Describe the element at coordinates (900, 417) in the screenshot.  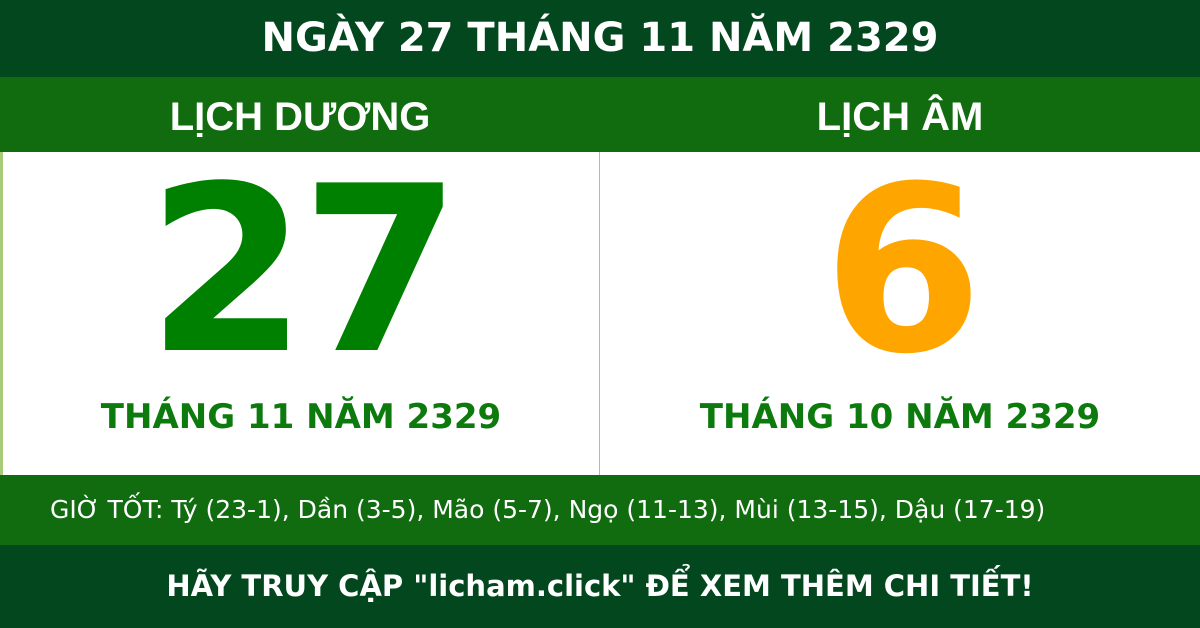
I see `lunar-month-year: THÁNG 10 NĂM 2329` at that location.